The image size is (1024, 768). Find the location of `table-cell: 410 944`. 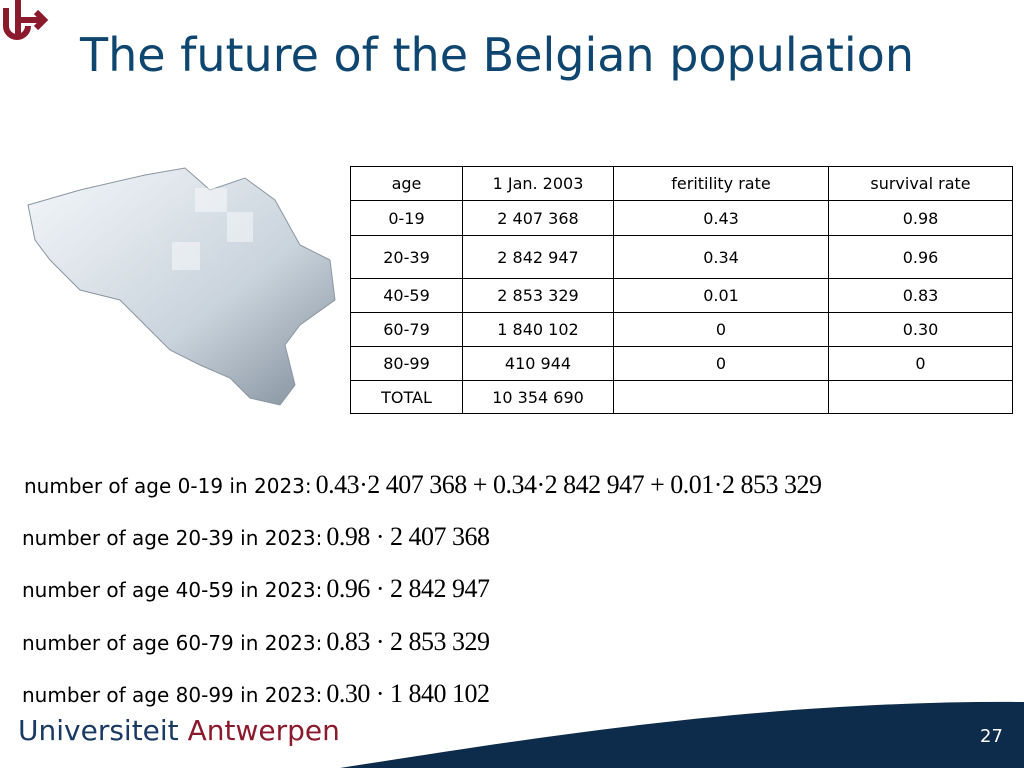

table-cell: 410 944 is located at coordinates (538, 363).